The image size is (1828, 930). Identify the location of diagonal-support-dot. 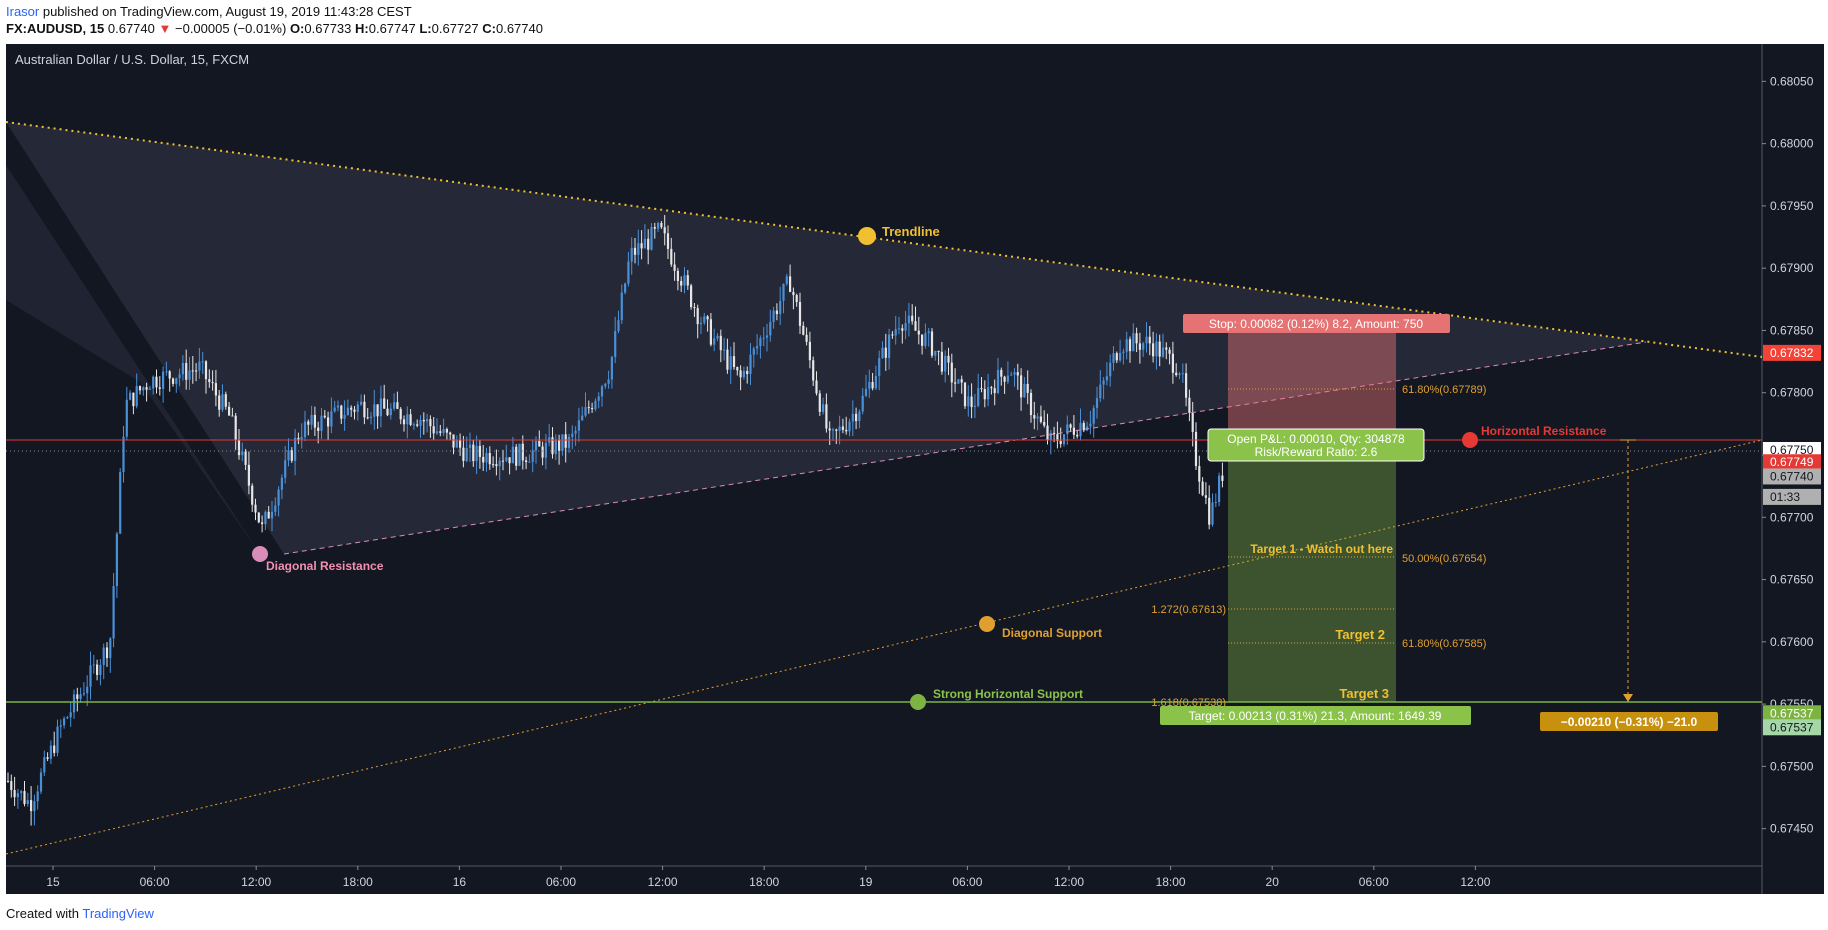
(987, 624).